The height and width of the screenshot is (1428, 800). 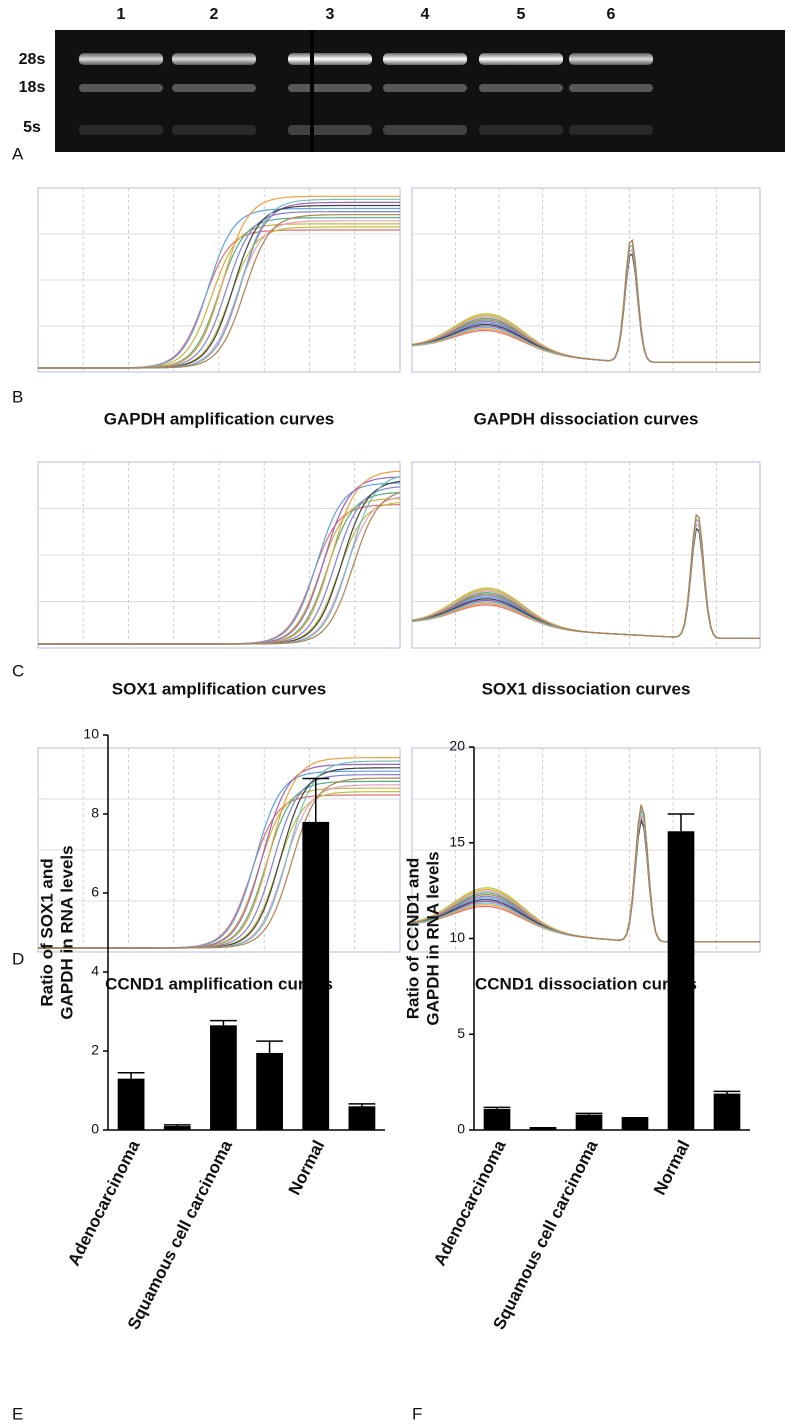 I want to click on lane-label: 1, so click(x=121, y=14).